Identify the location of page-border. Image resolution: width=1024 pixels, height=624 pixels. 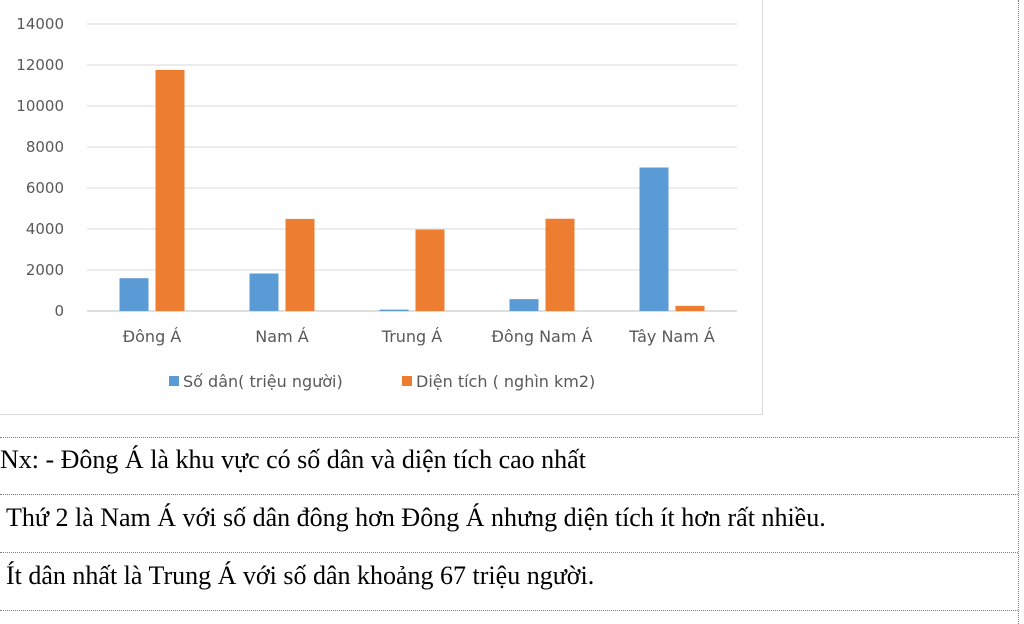
(1018, 312).